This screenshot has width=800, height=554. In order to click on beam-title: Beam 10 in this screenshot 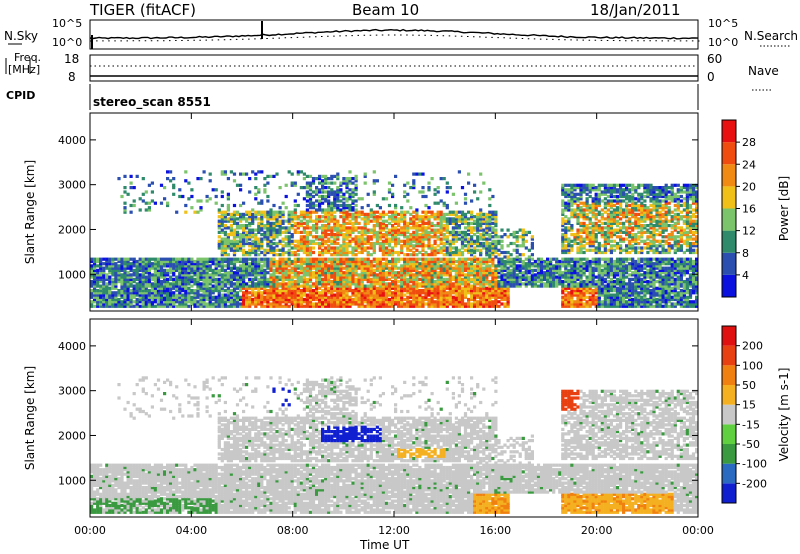, I will do `click(386, 10)`.